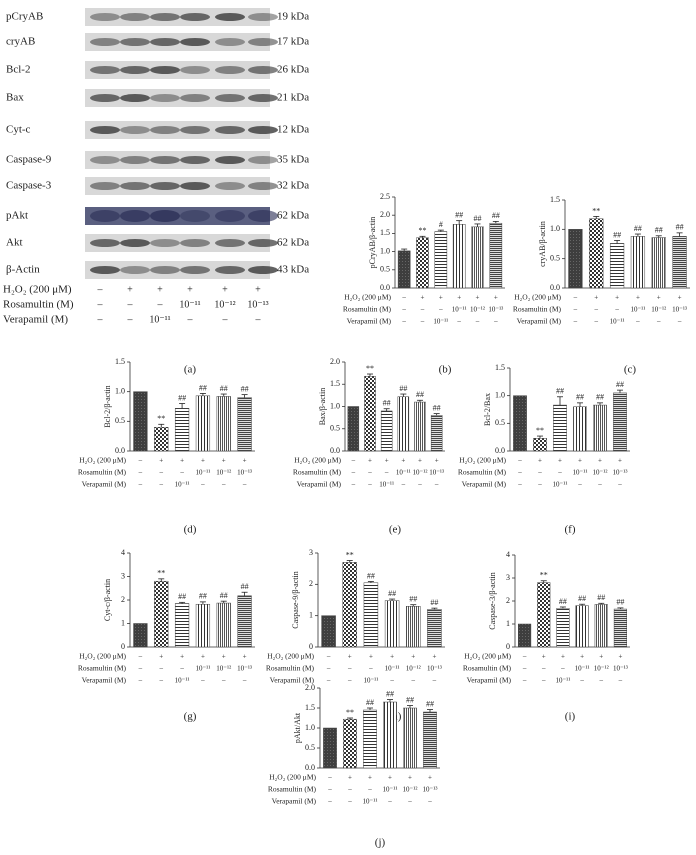 Image resolution: width=696 pixels, height=855 pixels. Describe the element at coordinates (445, 370) in the screenshot. I see `panel-label: (b)` at that location.